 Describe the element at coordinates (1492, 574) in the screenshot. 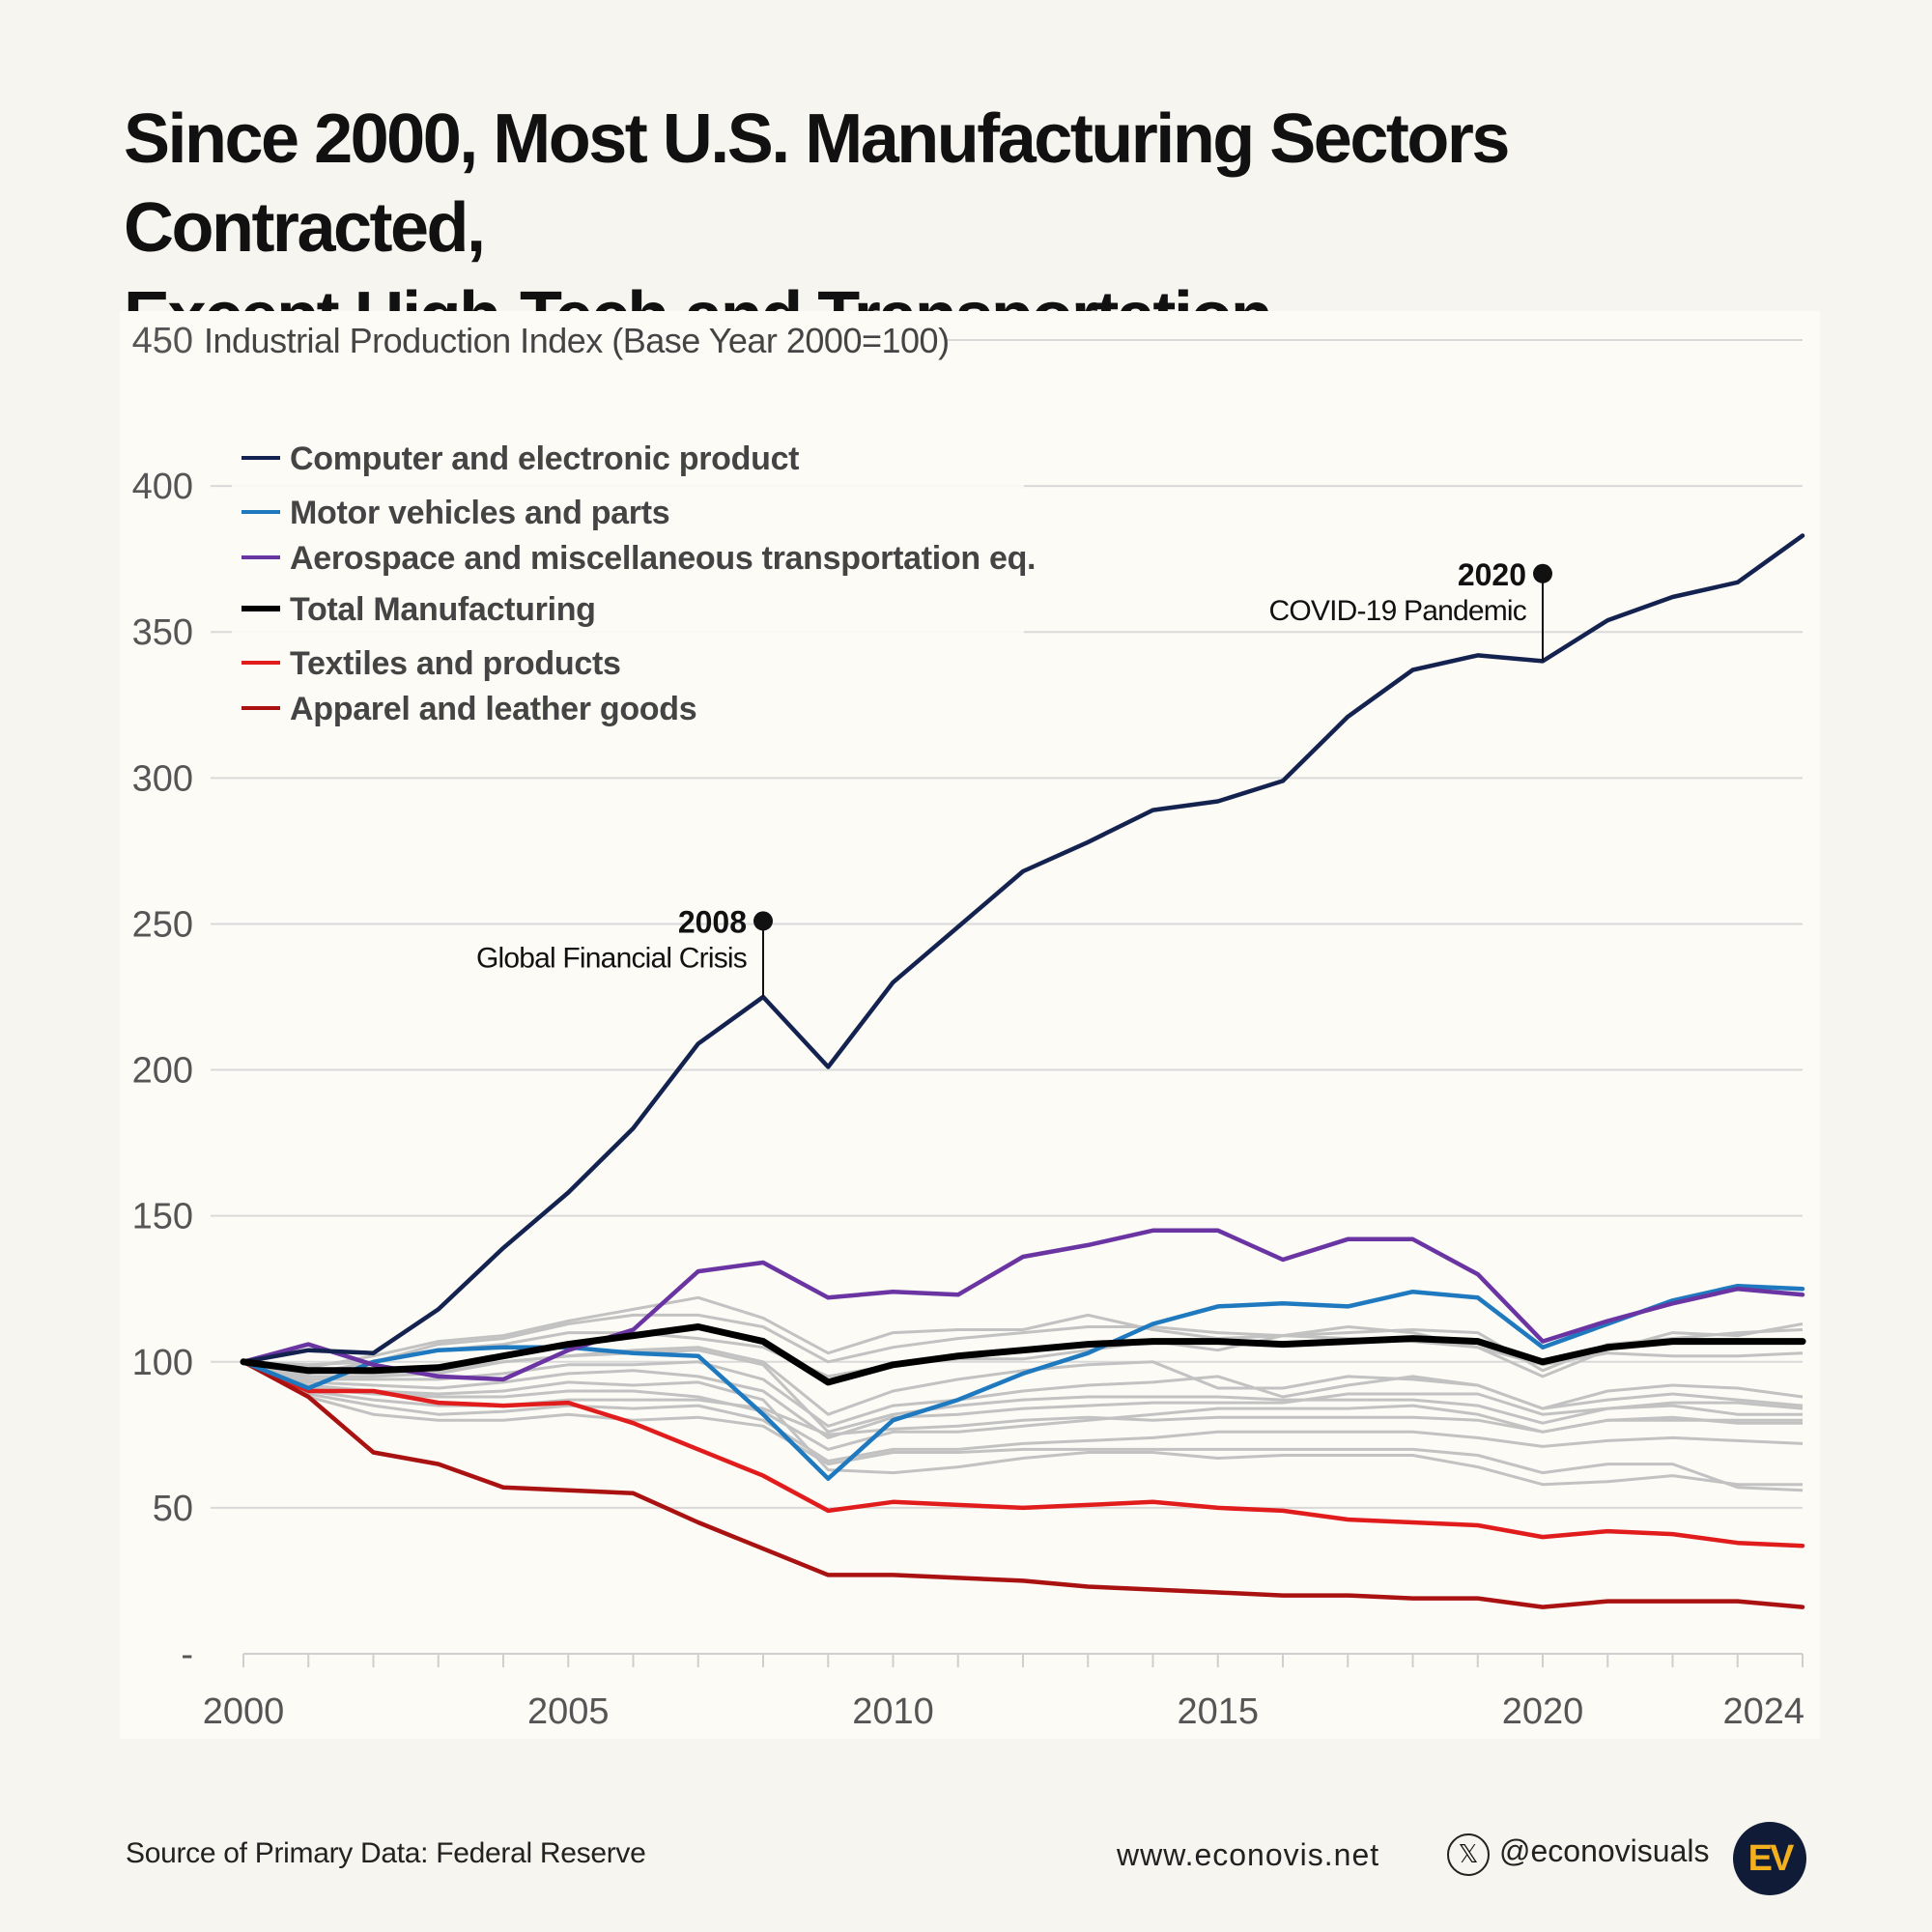

I see `annotation-year: 2020` at that location.